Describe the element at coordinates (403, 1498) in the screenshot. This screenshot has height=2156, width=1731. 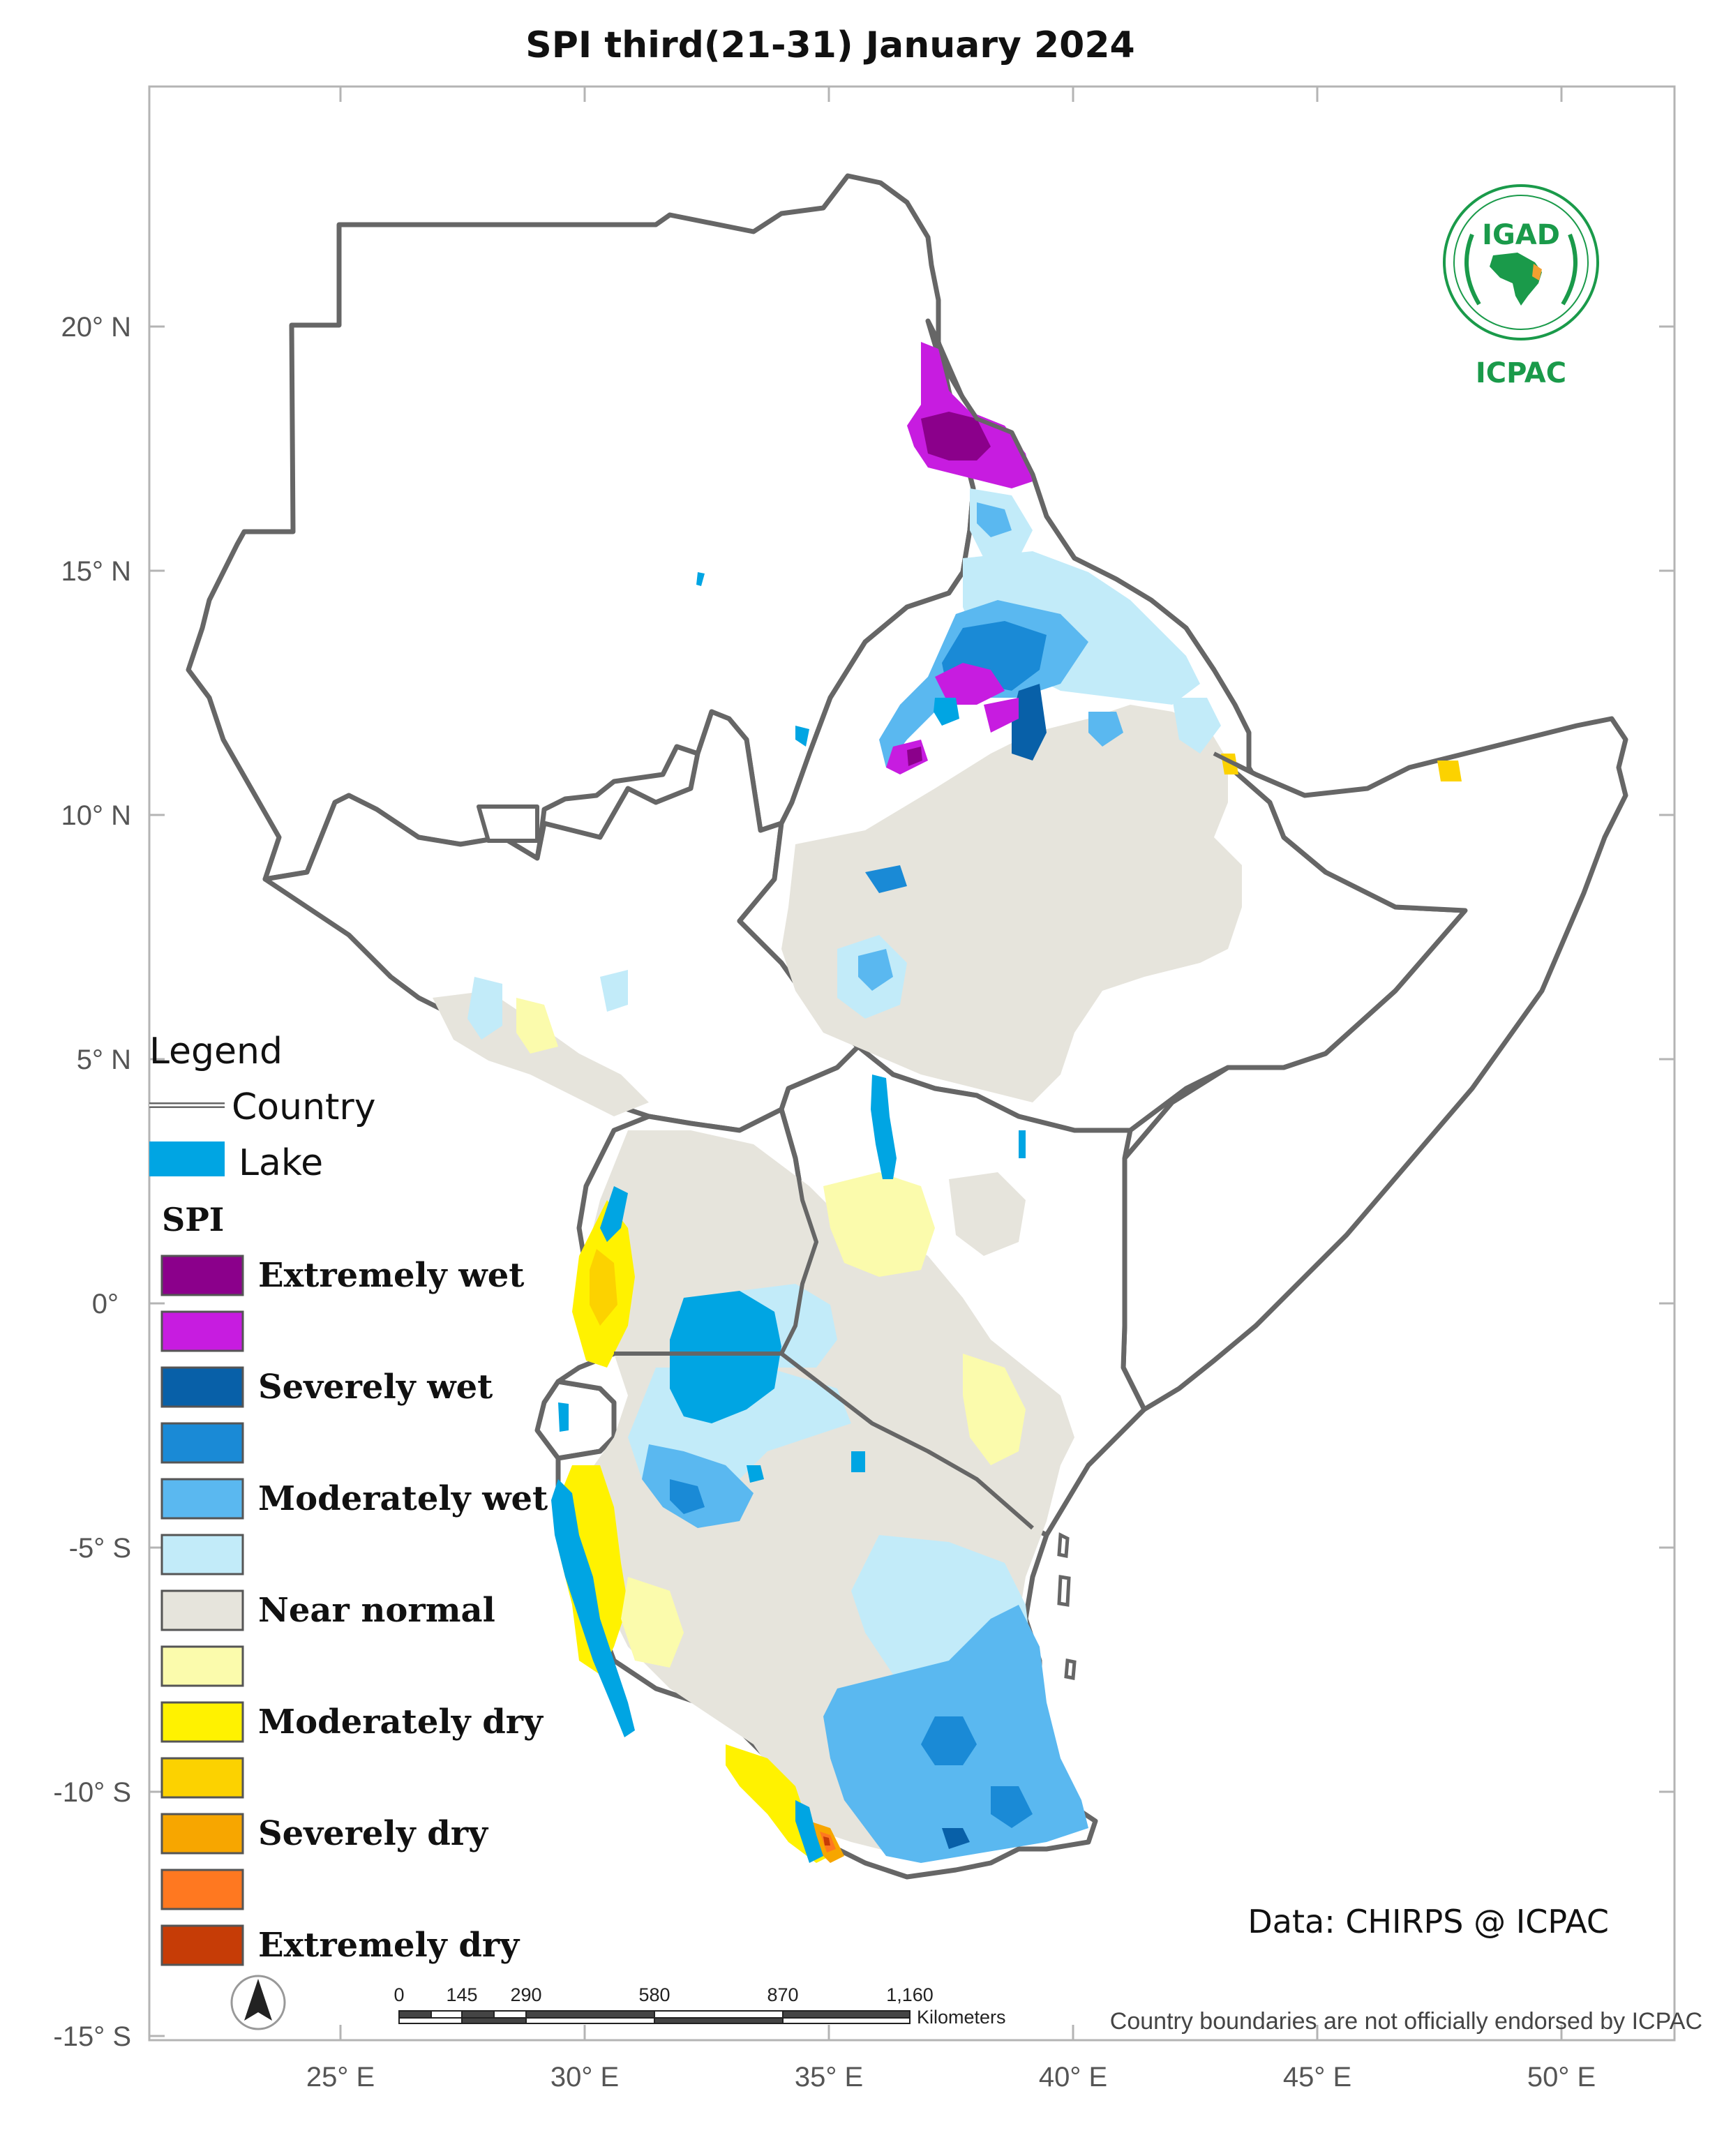
I see `spi-class-label: Moderately wet` at that location.